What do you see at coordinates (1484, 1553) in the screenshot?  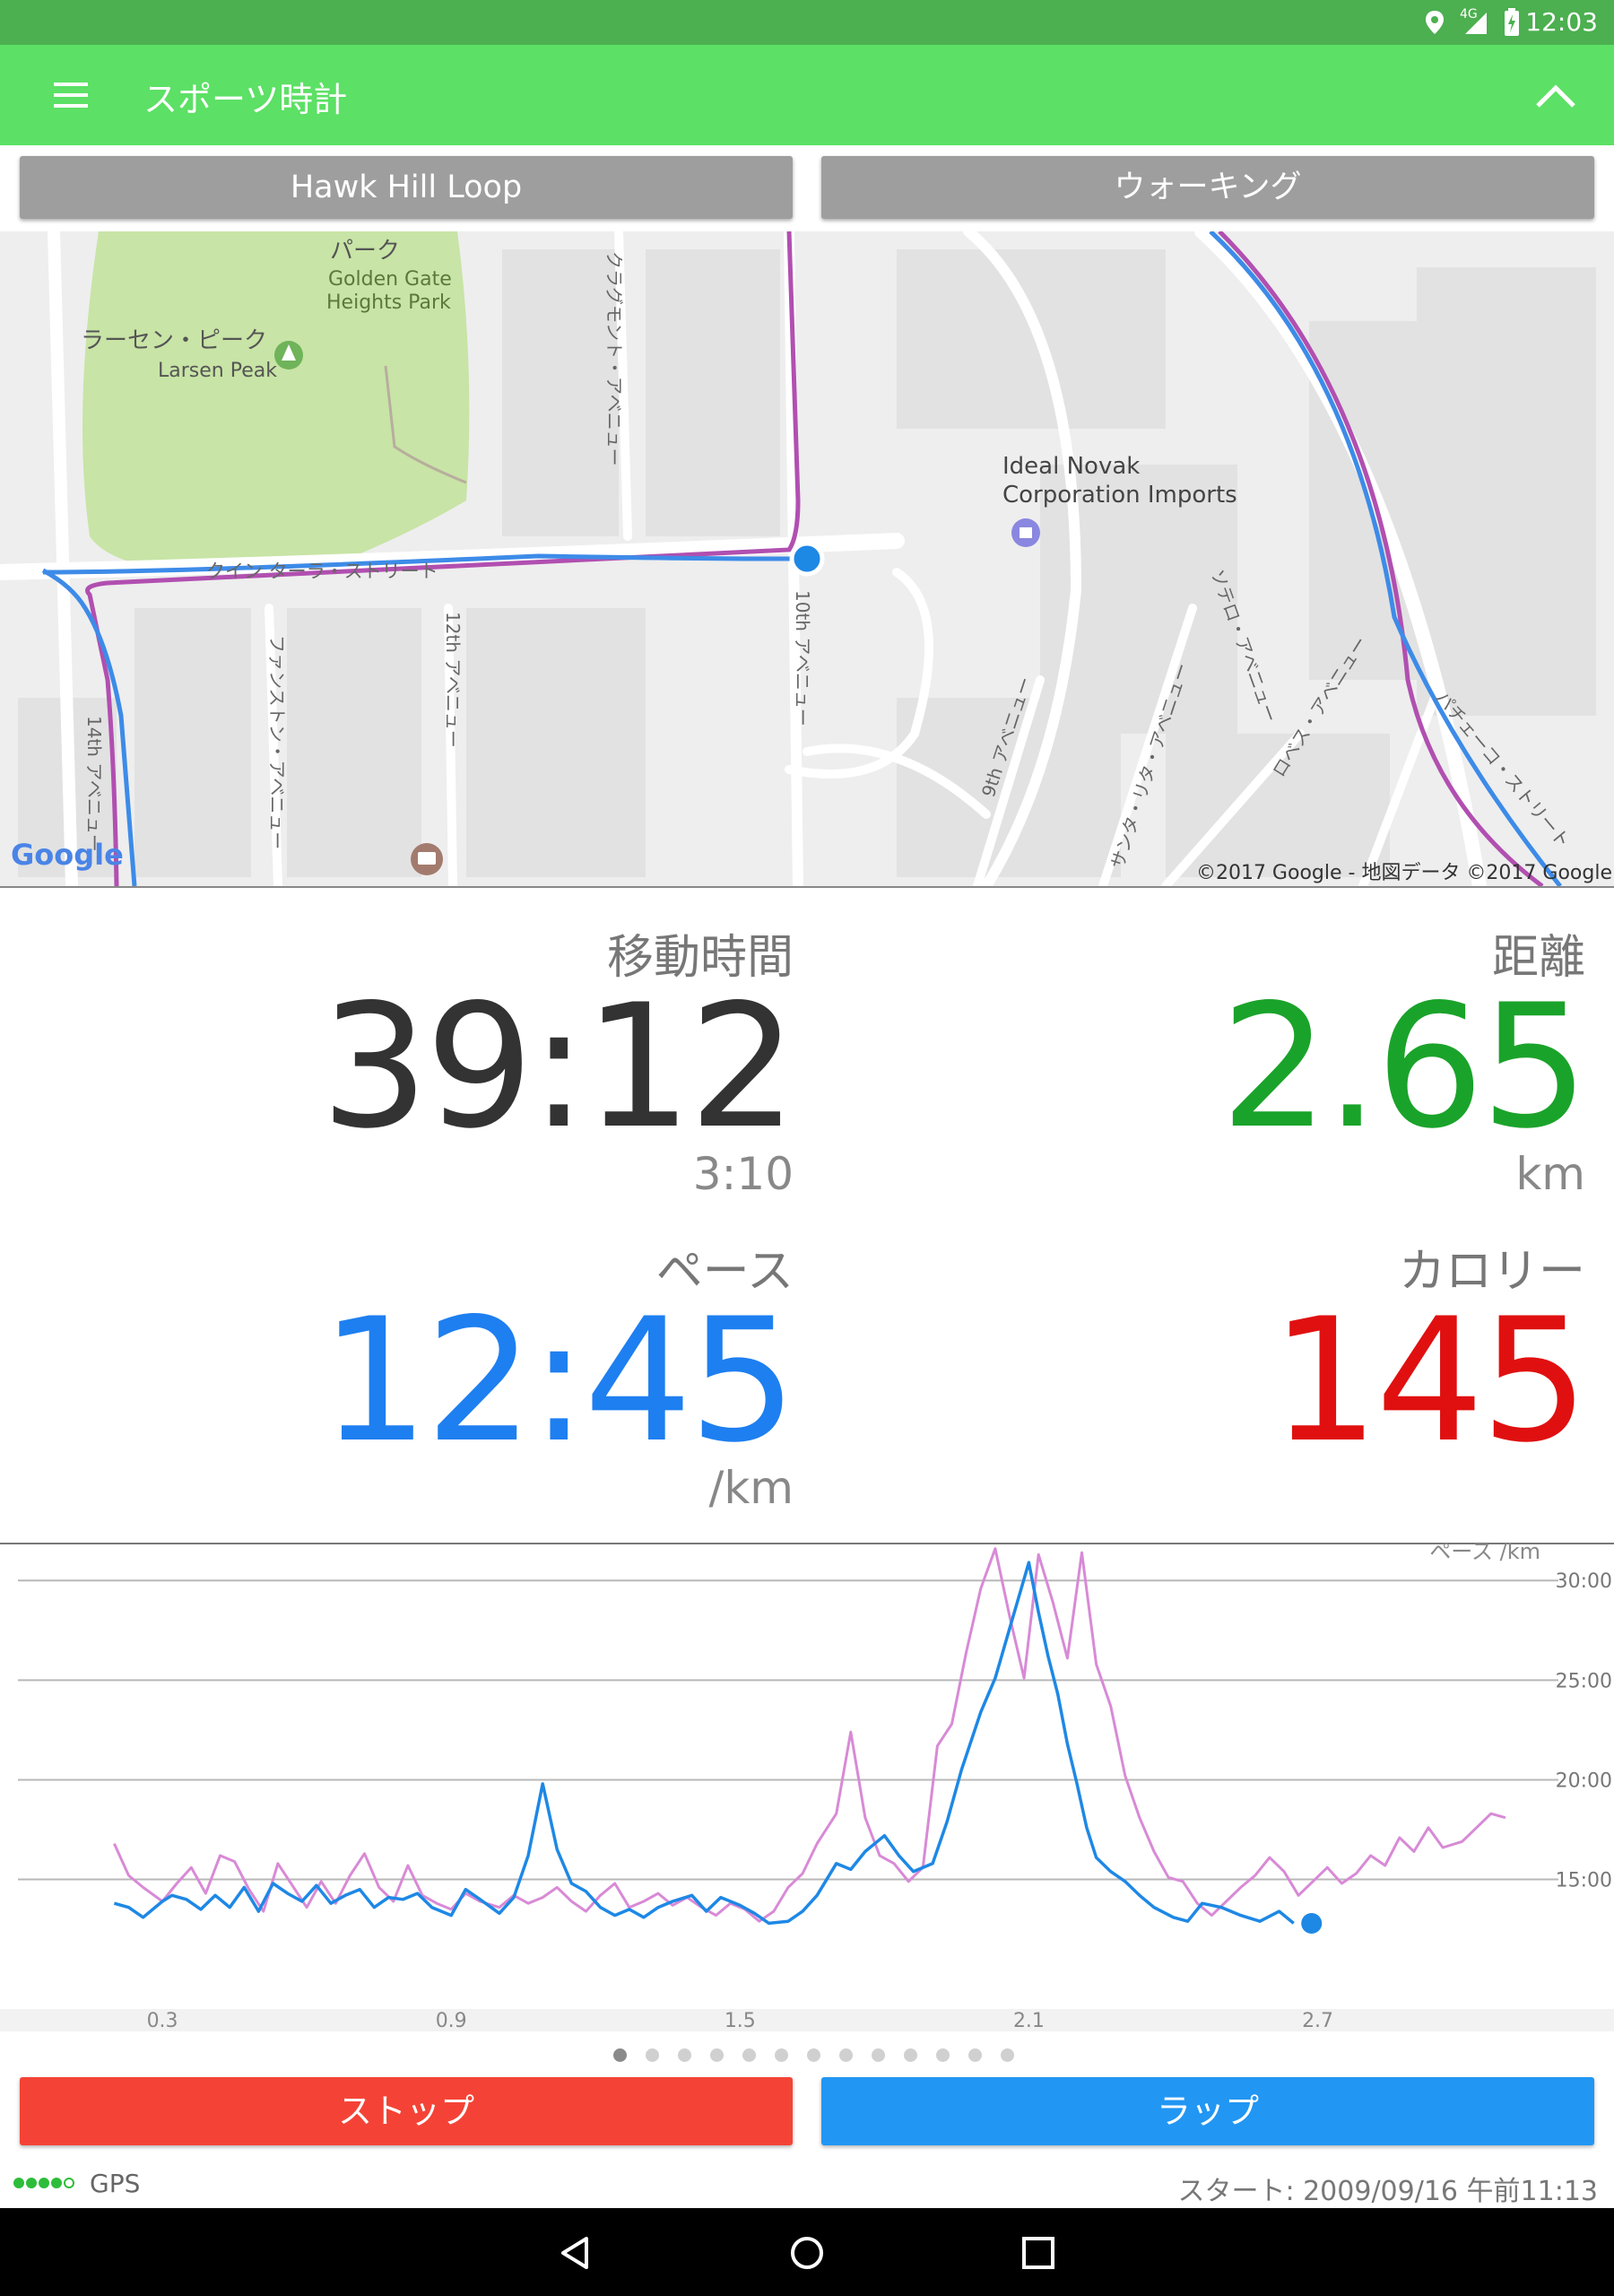 I see `chart-ylabel: ペース /km` at bounding box center [1484, 1553].